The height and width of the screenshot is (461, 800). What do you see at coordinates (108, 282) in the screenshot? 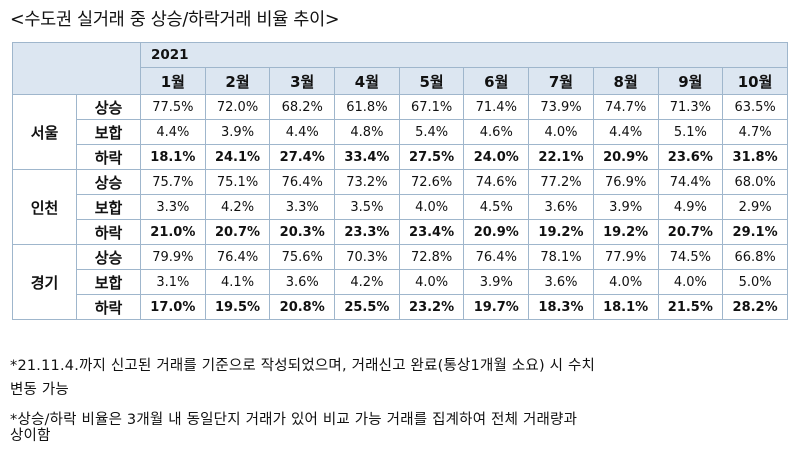
I see `row-type-label: 보합` at bounding box center [108, 282].